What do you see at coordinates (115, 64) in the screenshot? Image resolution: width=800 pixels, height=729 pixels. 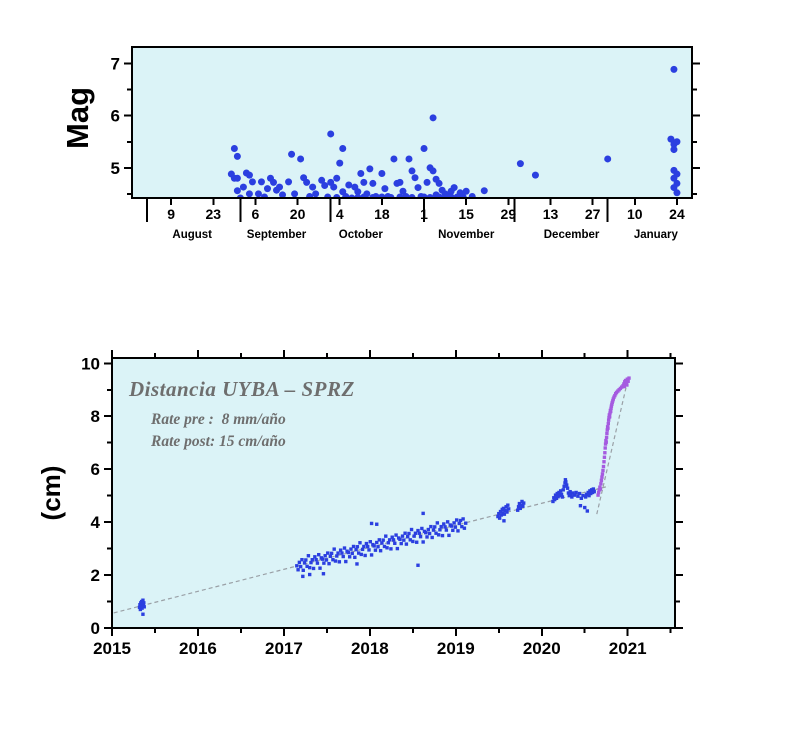 I see `svg-text: 7` at bounding box center [115, 64].